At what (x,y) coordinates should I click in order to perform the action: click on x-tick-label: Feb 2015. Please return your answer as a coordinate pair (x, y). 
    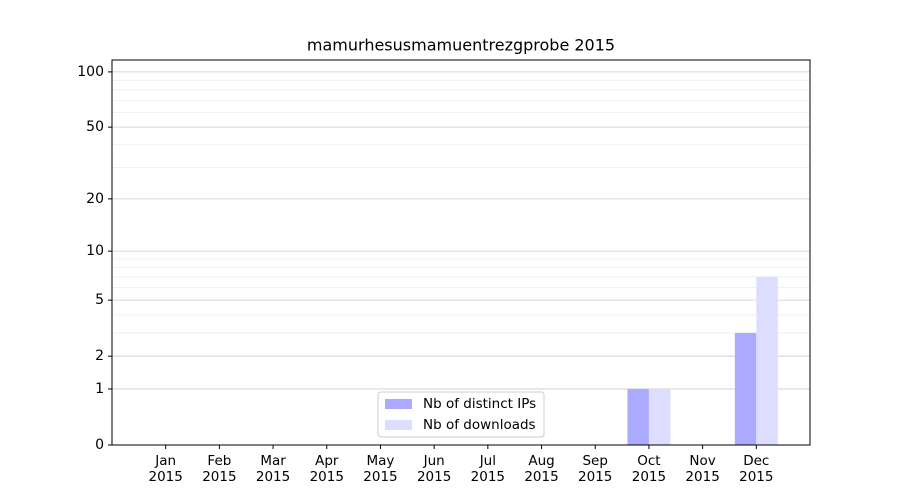
    Looking at the image, I should click on (219, 469).